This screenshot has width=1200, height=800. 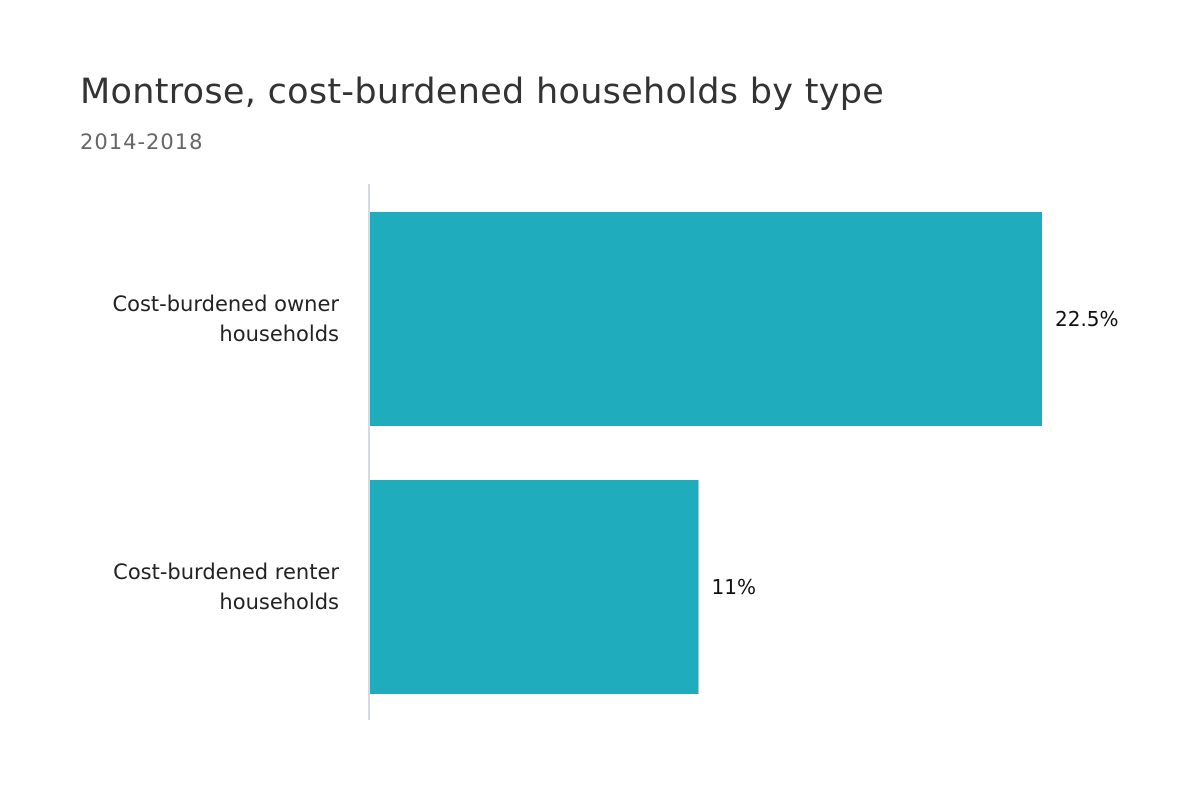 I want to click on chart-subtitle: 2014-2018, so click(x=142, y=142).